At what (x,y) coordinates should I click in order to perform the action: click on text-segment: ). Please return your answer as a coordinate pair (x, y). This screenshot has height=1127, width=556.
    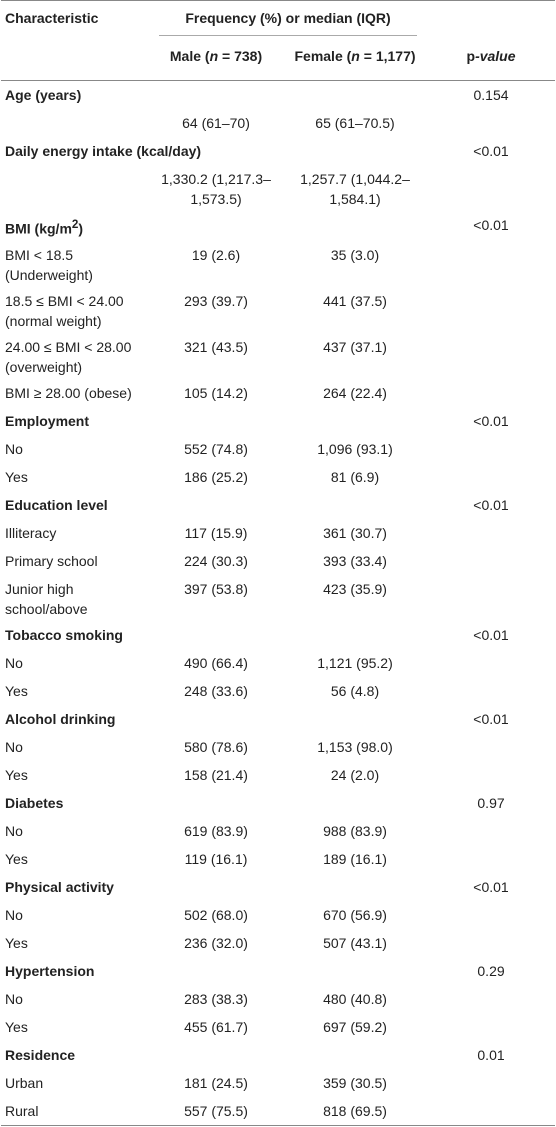
    Looking at the image, I should click on (81, 228).